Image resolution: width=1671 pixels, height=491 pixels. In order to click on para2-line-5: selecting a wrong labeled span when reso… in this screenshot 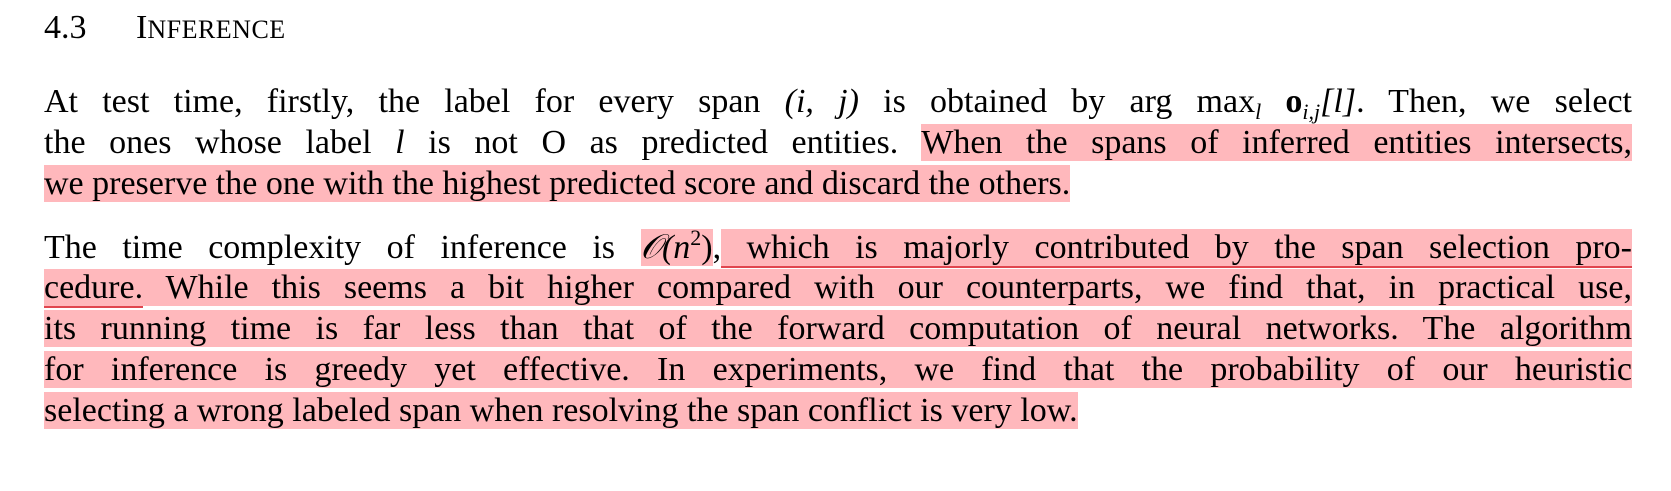, I will do `click(838, 411)`.